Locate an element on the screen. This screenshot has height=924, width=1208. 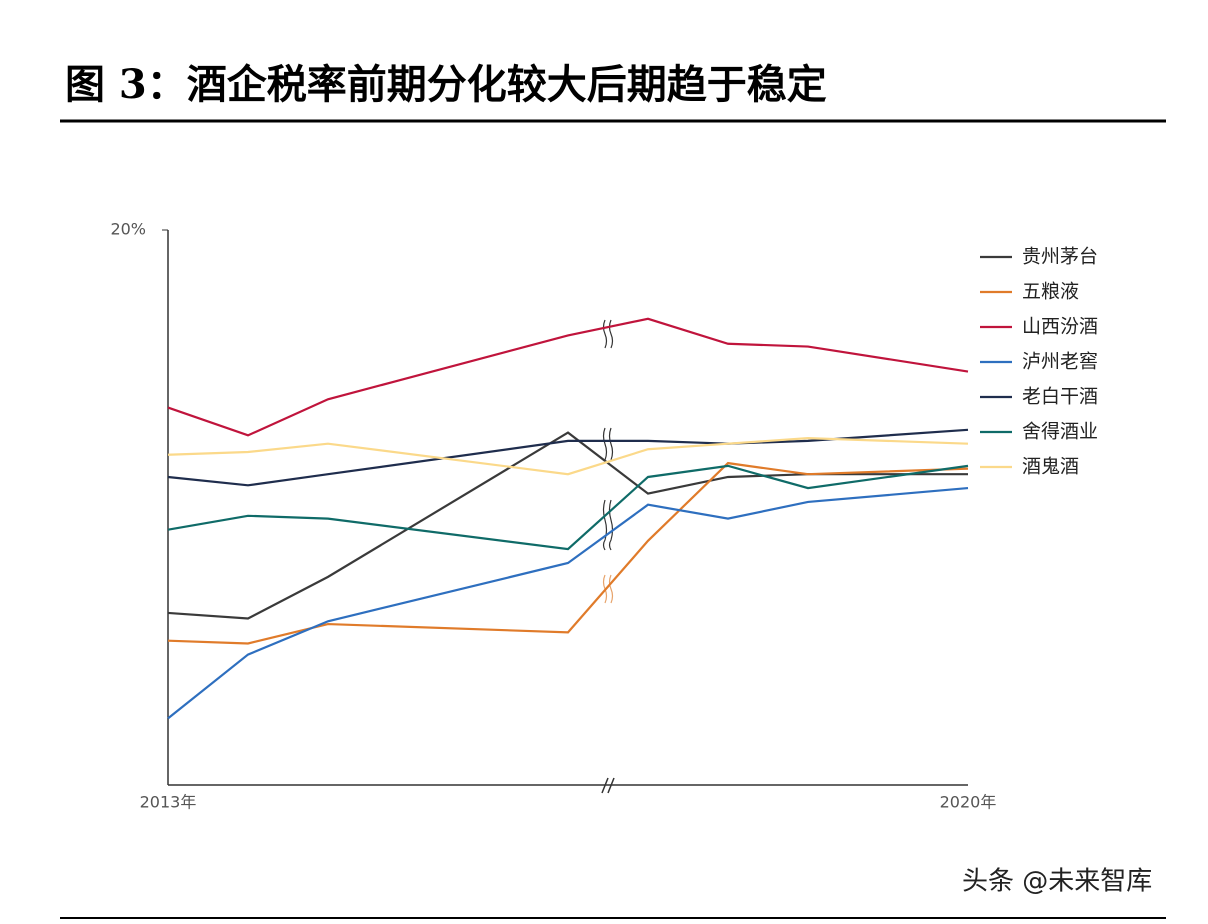
watermark: 头条 @未来智库 is located at coordinates (1057, 882).